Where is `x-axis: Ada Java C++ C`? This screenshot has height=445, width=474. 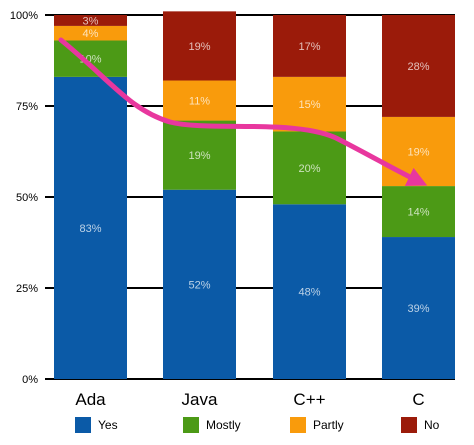
x-axis: Ada Java C++ C is located at coordinates (249, 399).